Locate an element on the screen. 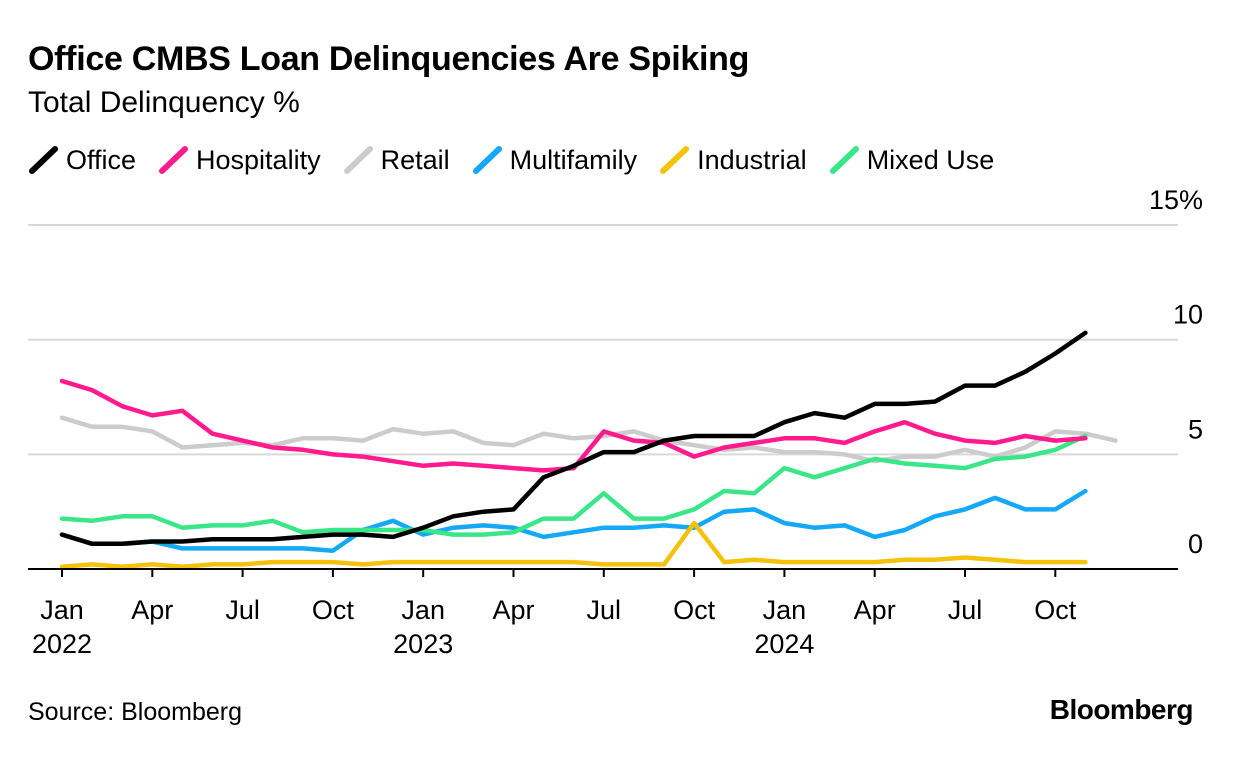 This screenshot has height=770, width=1233. series-line-mixed-use is located at coordinates (573, 485).